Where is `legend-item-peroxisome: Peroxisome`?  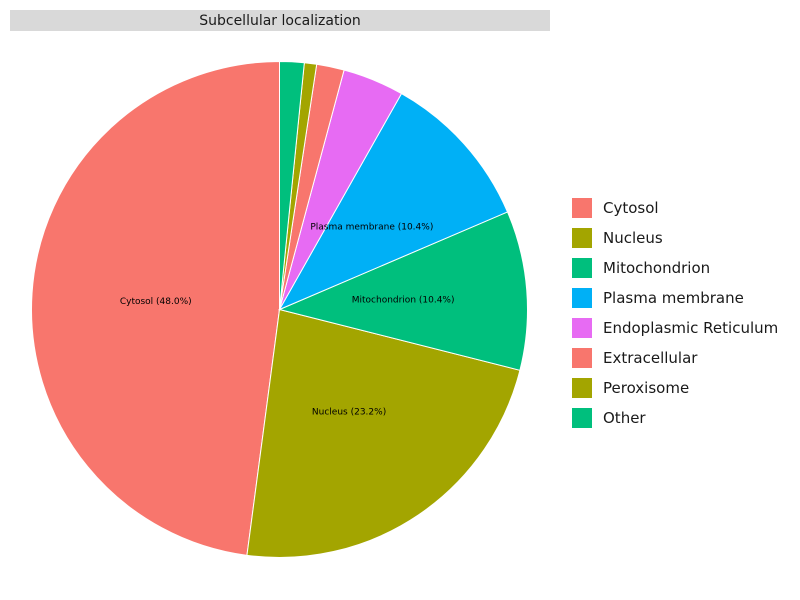
legend-item-peroxisome: Peroxisome is located at coordinates (675, 388).